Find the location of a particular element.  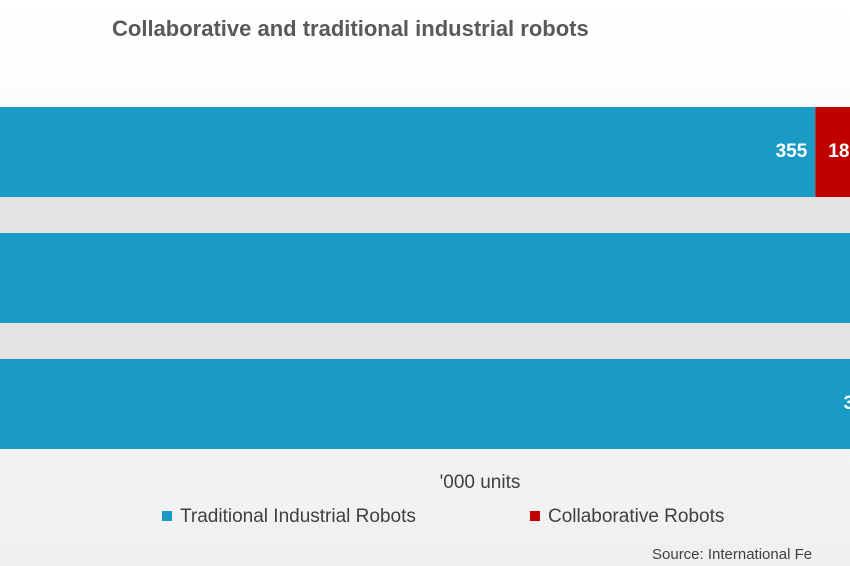

legend-label: Traditional Industrial Robots is located at coordinates (298, 516).